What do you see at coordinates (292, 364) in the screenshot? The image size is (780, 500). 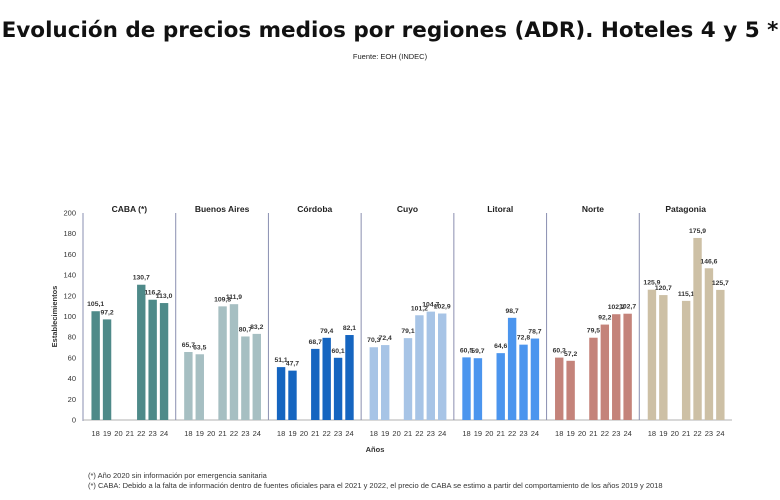 I see `data-label: 47,7` at bounding box center [292, 364].